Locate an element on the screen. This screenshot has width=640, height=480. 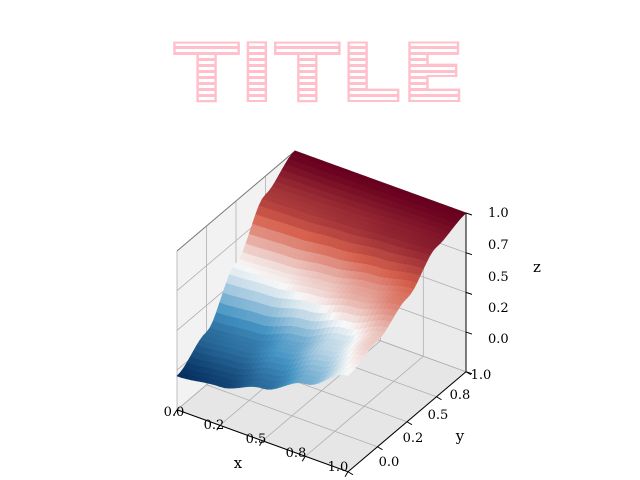
z-tick-label: 0.5 is located at coordinates (498, 277).